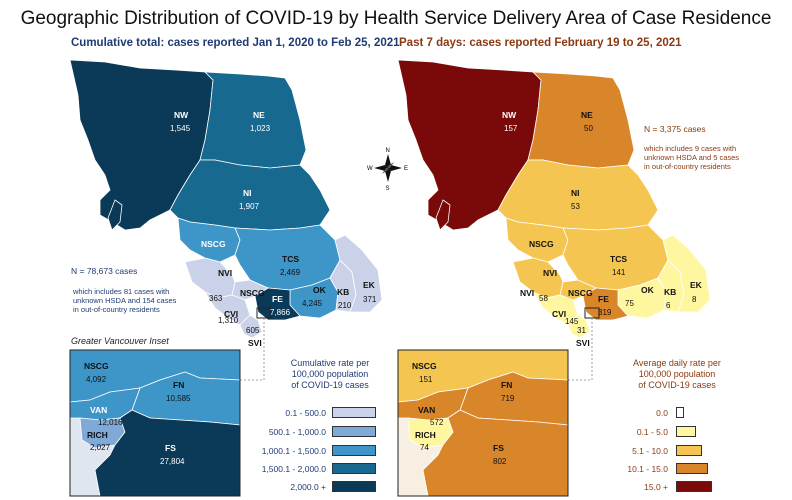  What do you see at coordinates (686, 273) in the screenshot?
I see `right-region-ek` at bounding box center [686, 273].